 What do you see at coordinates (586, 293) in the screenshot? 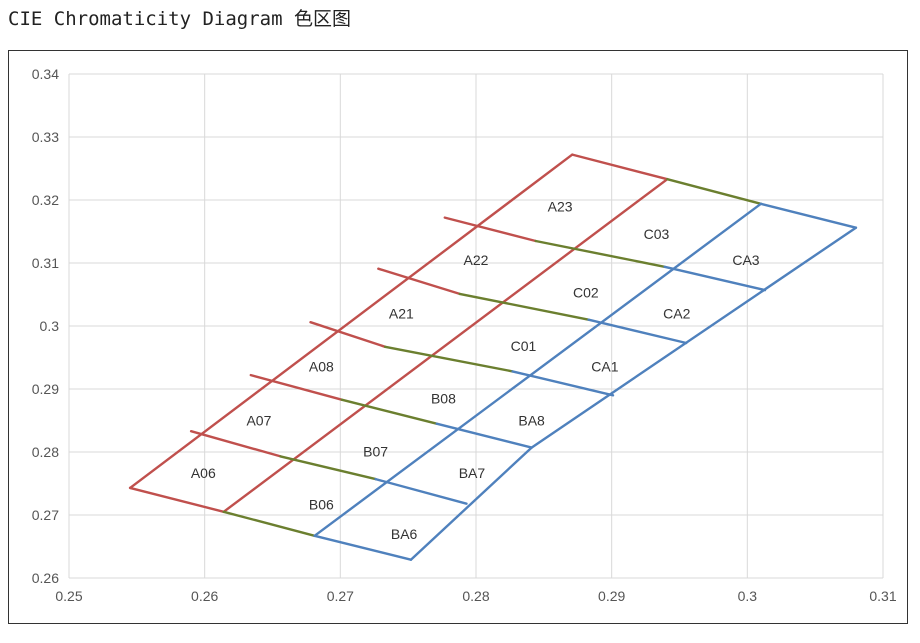
I see `region-label-c02: C02` at bounding box center [586, 293].